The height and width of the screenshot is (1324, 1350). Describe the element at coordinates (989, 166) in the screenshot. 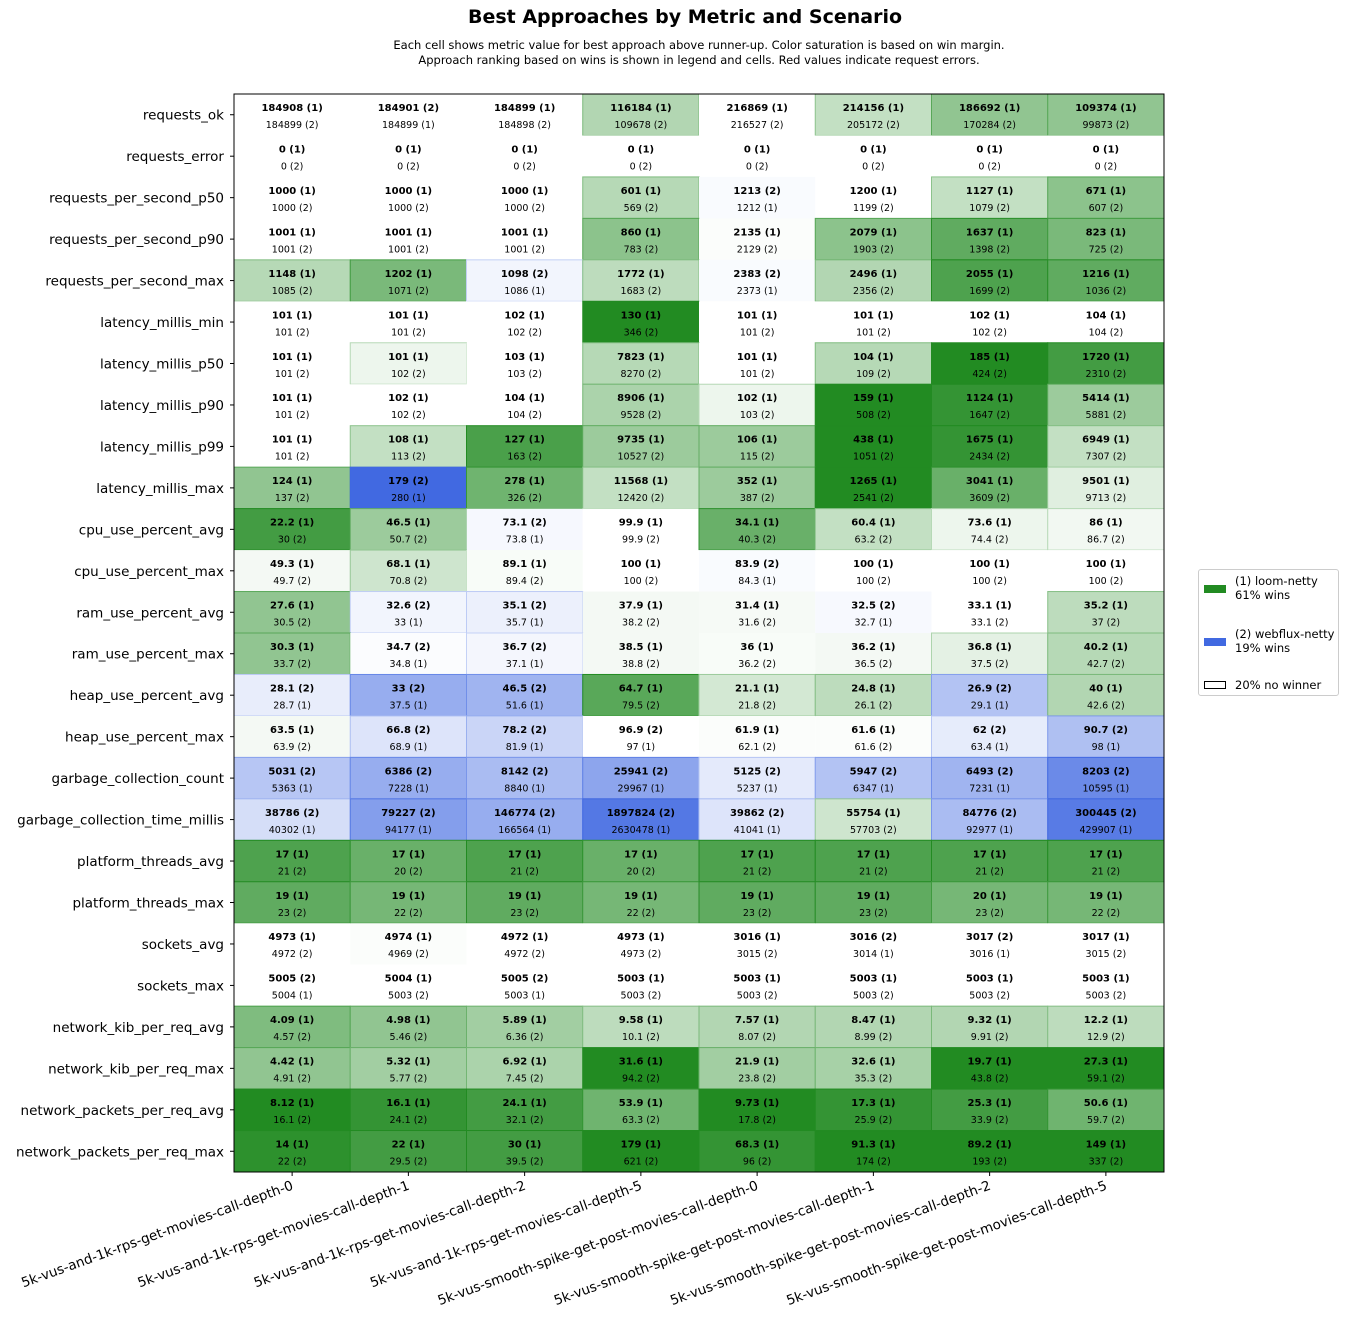

I see `cell-bottom-label: 0 (2)` at that location.